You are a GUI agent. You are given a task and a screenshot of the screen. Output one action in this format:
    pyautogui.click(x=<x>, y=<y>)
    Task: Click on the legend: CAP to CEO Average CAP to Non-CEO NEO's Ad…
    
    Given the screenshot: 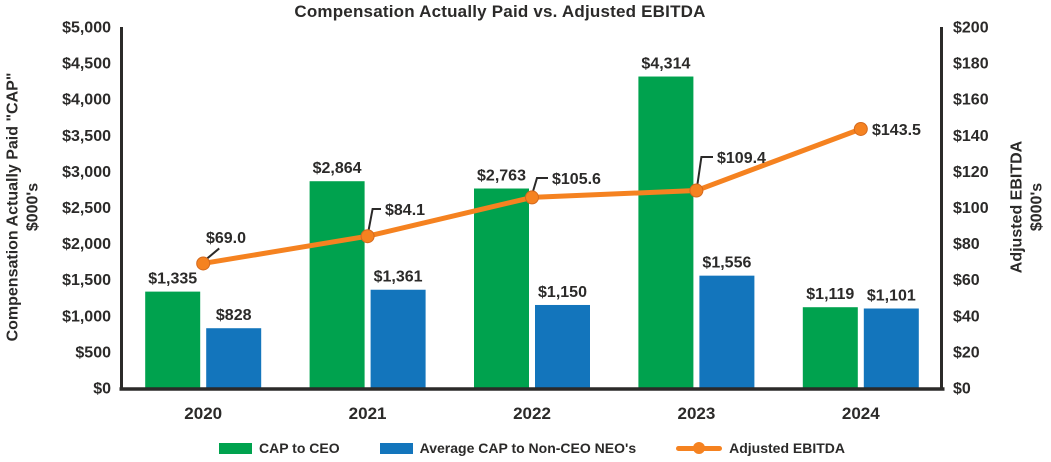 What is the action you would take?
    pyautogui.click(x=532, y=448)
    